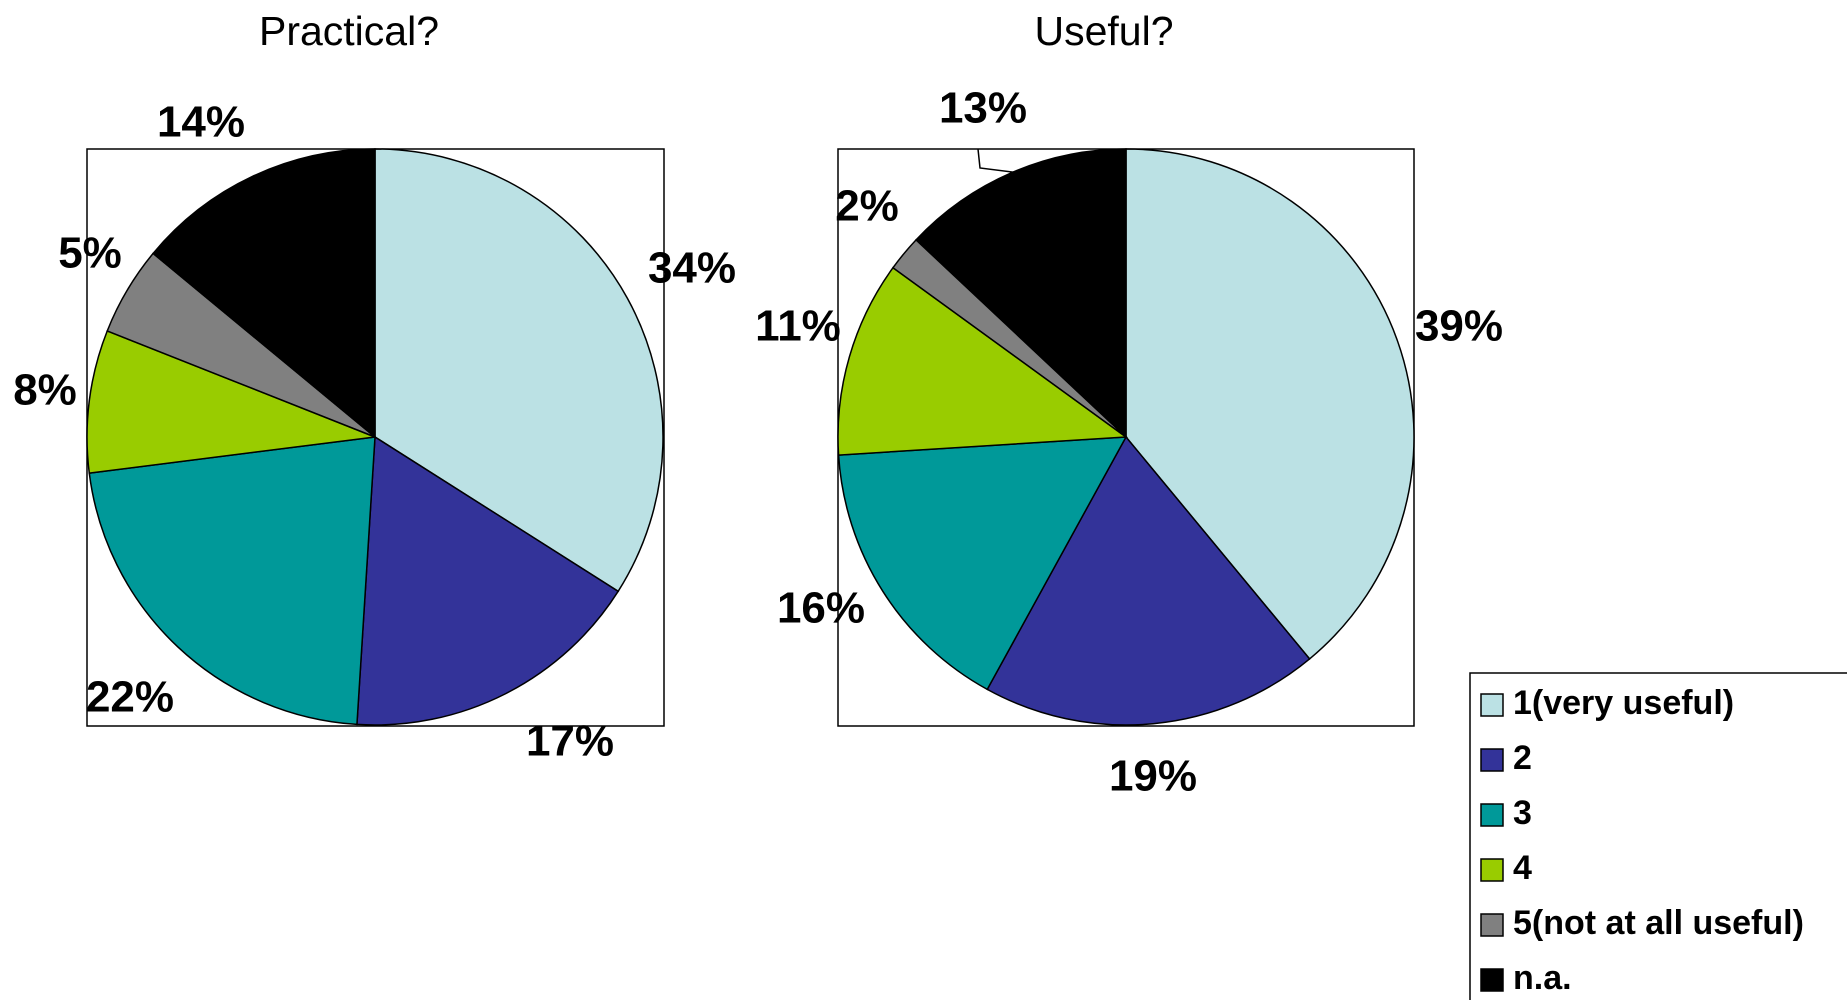  I want to click on leader-line-na-useful, so click(999, 161).